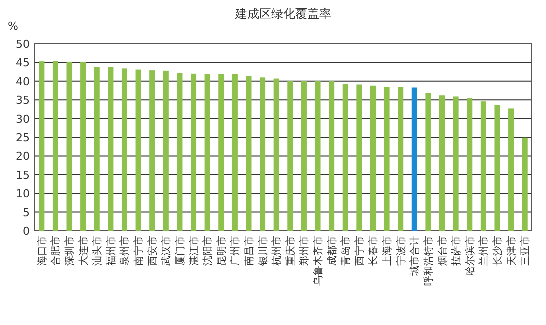 The height and width of the screenshot is (325, 546). Describe the element at coordinates (222, 251) in the screenshot. I see `x-tick-label: 昆明市` at that location.